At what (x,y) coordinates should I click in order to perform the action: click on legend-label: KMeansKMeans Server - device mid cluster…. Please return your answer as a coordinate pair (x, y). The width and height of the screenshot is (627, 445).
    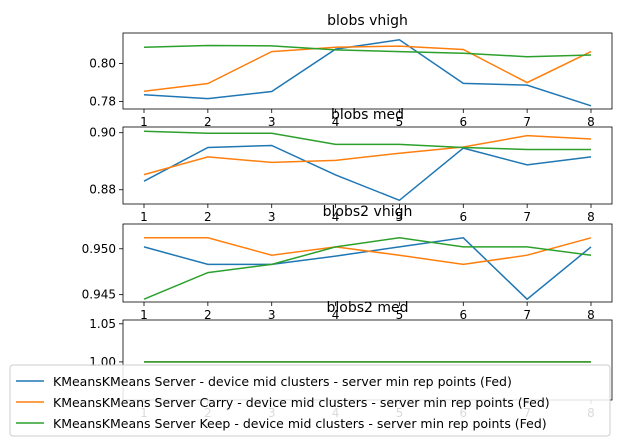
    Looking at the image, I should click on (282, 381).